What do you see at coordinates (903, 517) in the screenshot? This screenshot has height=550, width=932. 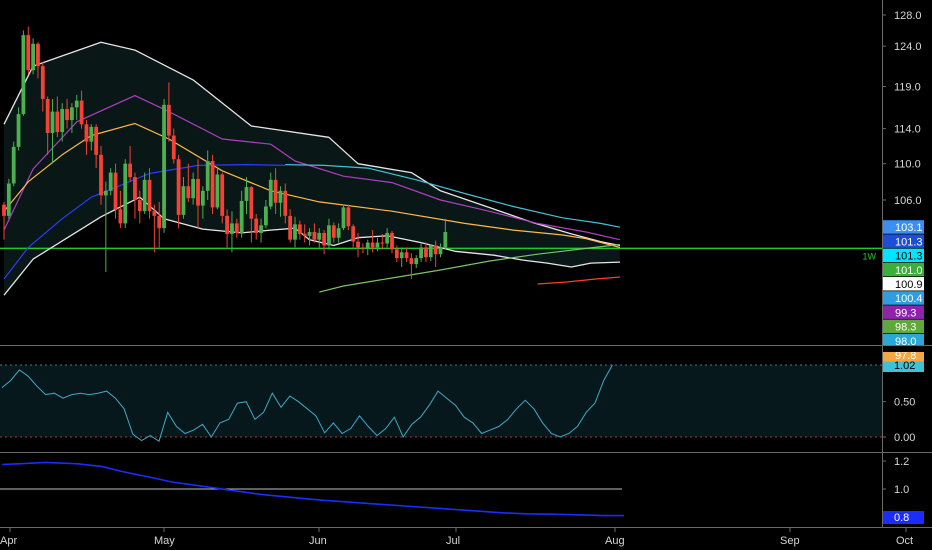 I see `ratio-value-label: 0.8` at bounding box center [903, 517].